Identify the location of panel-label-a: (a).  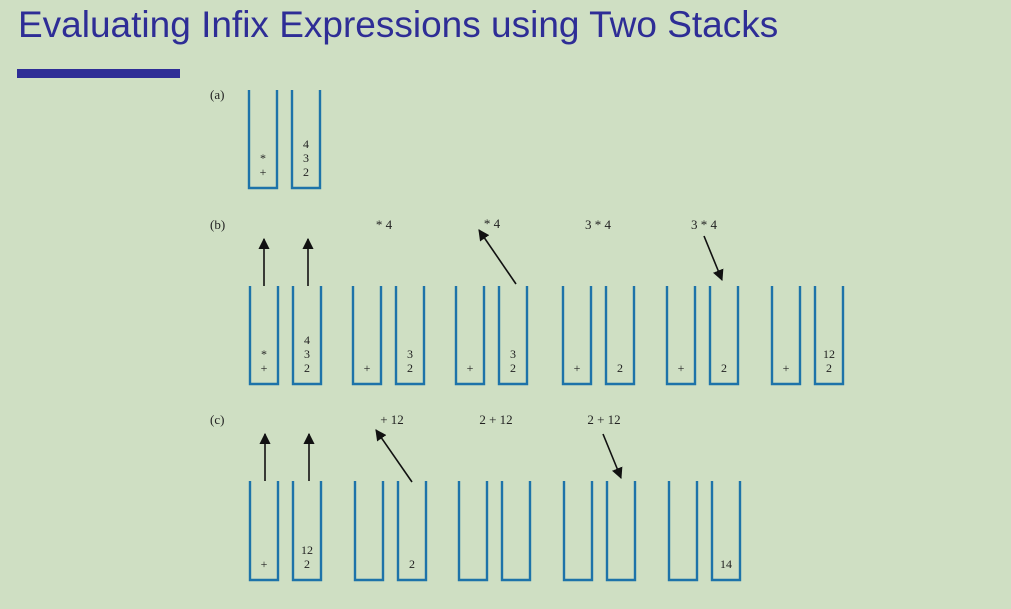
(217, 94).